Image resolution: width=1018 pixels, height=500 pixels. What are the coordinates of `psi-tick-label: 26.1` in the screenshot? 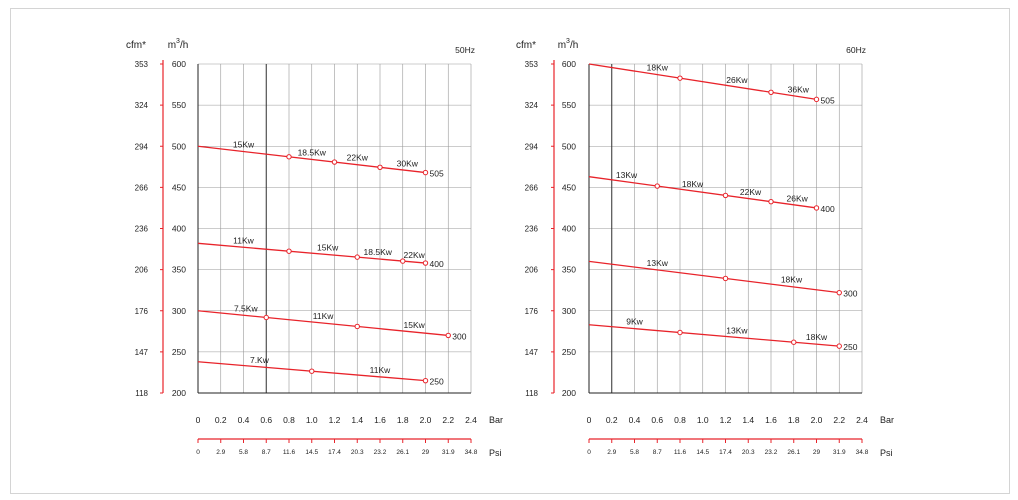 It's located at (793, 452).